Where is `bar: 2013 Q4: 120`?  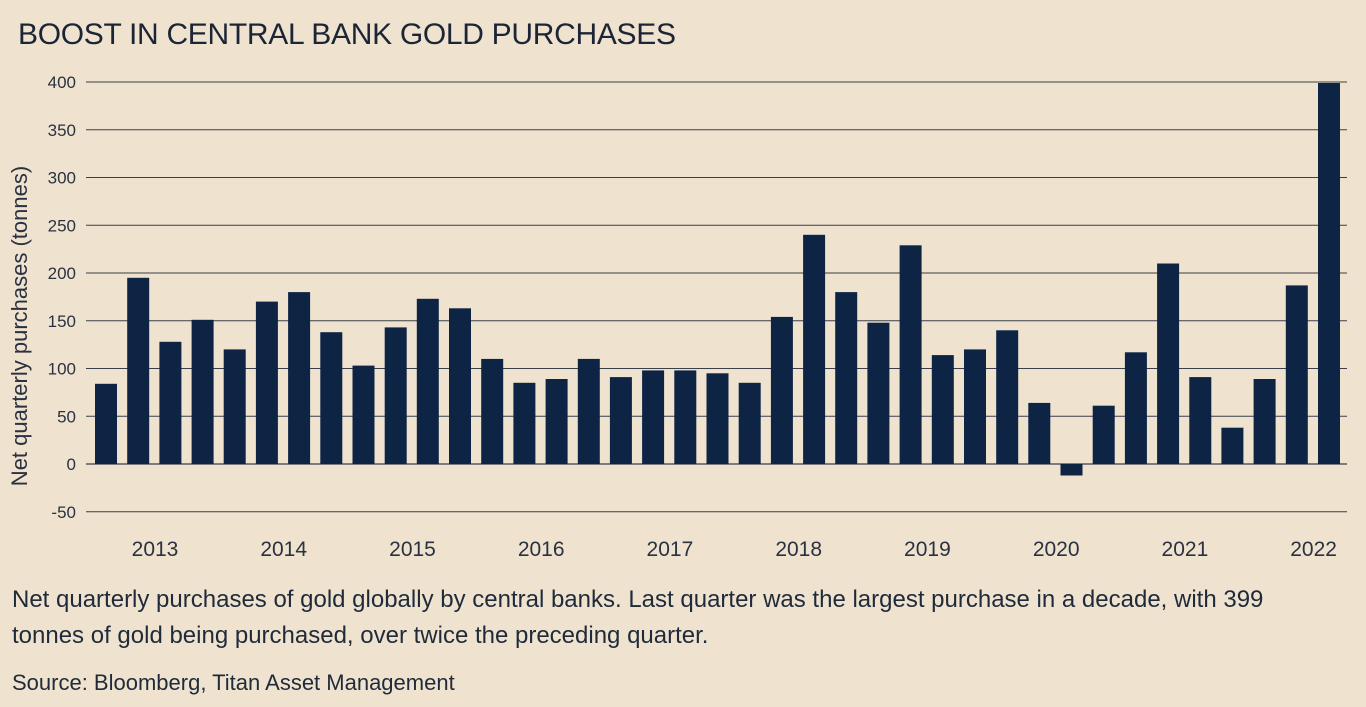
bar: 2013 Q4: 120 is located at coordinates (234, 406).